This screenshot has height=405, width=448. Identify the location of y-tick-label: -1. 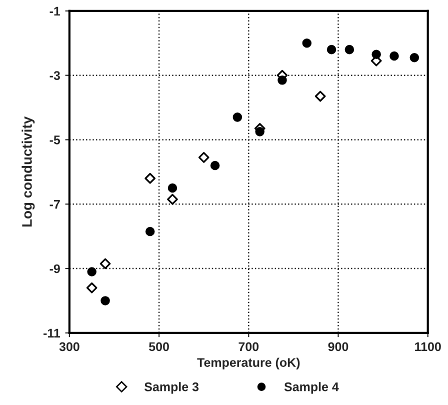
(55, 11).